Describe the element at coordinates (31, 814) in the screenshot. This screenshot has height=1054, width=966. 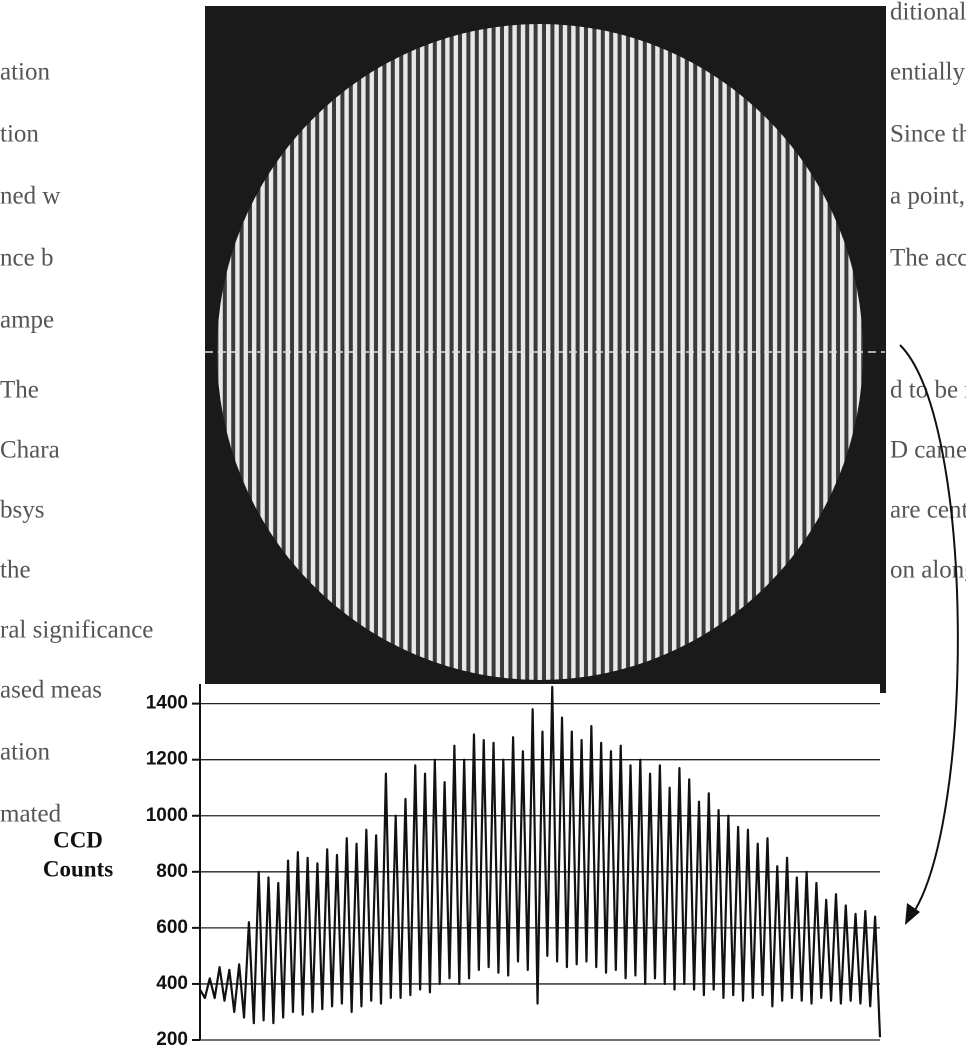
I see `text-fragment: mated` at that location.